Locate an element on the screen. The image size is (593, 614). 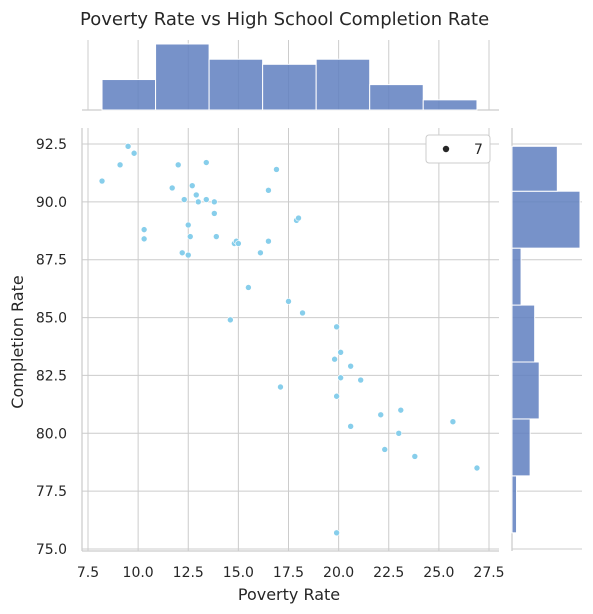
y-axis-label: Completion Rate is located at coordinates (17, 341).